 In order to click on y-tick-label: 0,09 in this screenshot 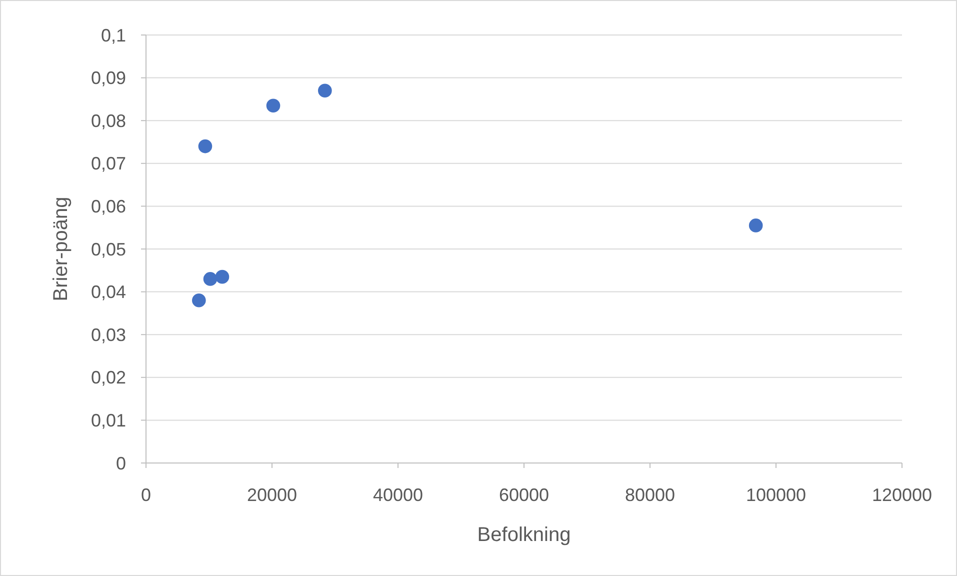, I will do `click(108, 78)`.